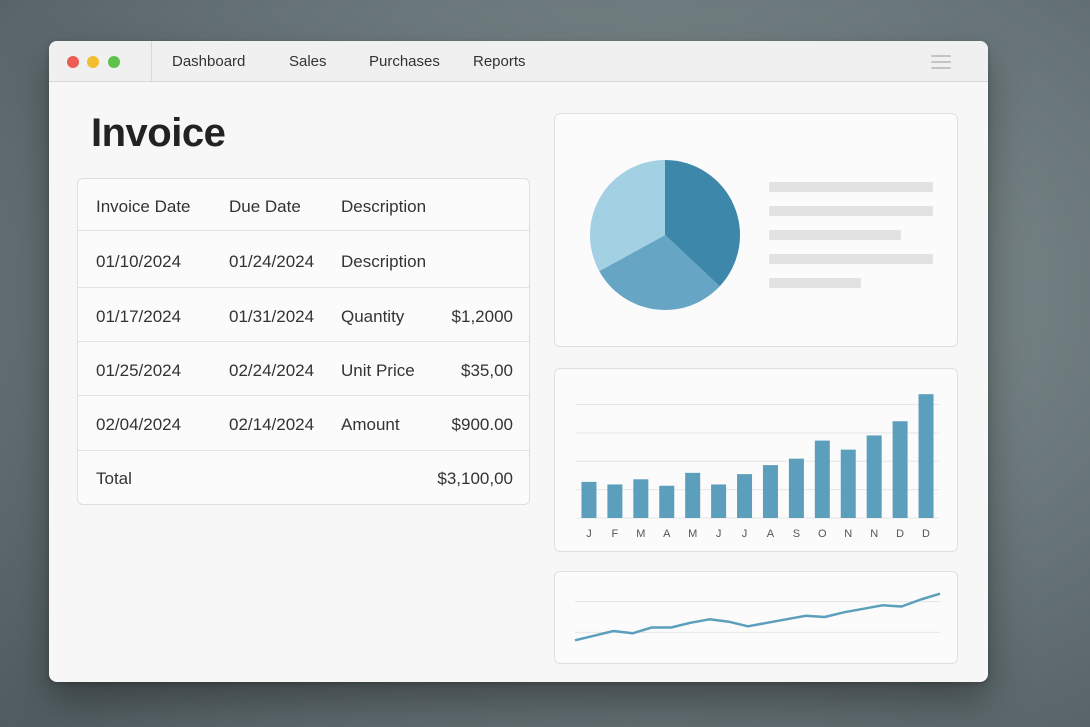  I want to click on due-date-cell: 02/14/2024, so click(272, 424).